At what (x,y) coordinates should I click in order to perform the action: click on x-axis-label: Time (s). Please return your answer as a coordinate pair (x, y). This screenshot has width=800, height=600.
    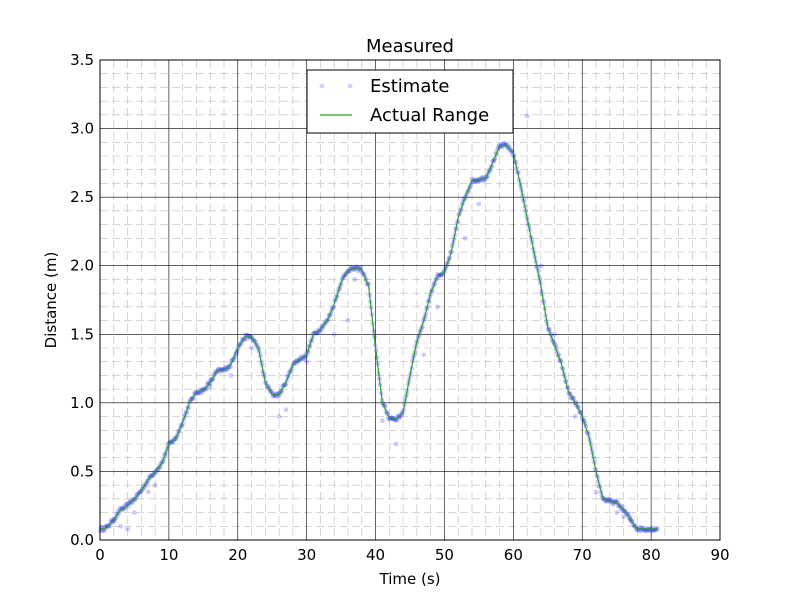
    Looking at the image, I should click on (410, 579).